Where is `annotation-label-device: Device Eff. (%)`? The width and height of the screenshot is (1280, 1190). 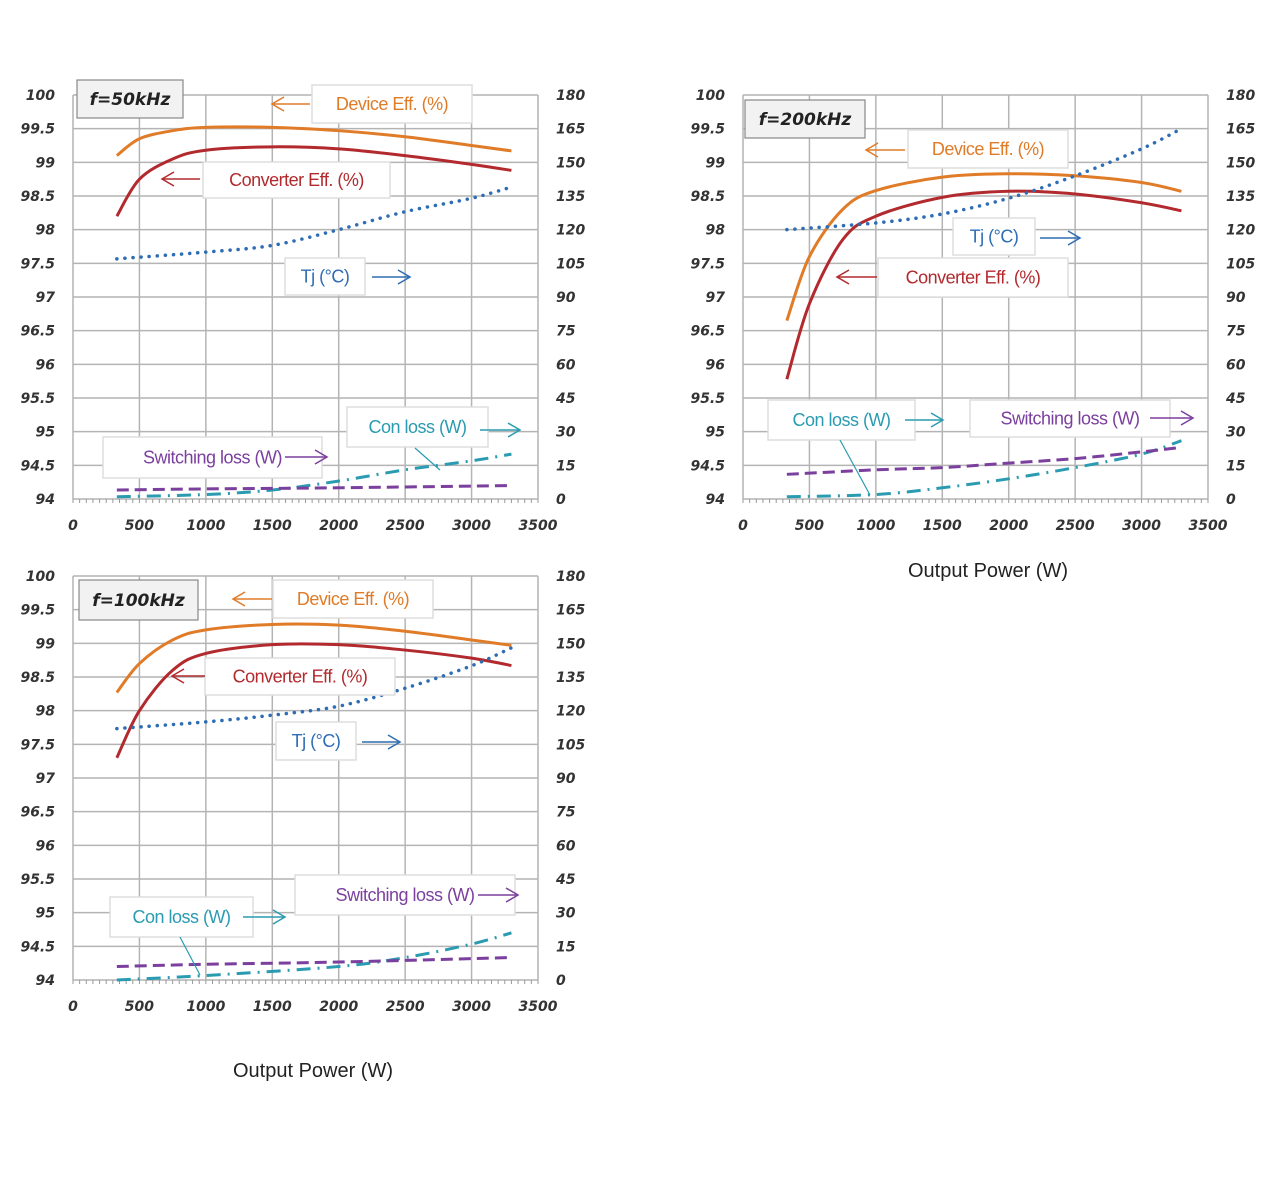
annotation-label-device: Device Eff. (%) is located at coordinates (988, 149).